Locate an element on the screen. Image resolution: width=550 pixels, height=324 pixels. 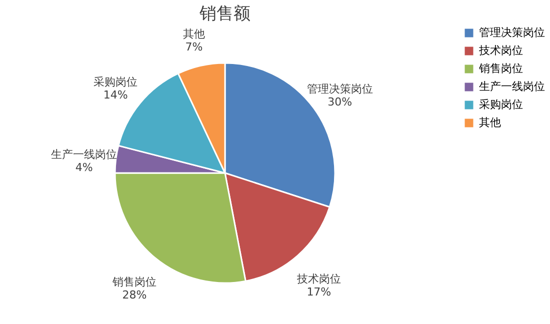
legend-label: 管理决策岗位 is located at coordinates (512, 32).